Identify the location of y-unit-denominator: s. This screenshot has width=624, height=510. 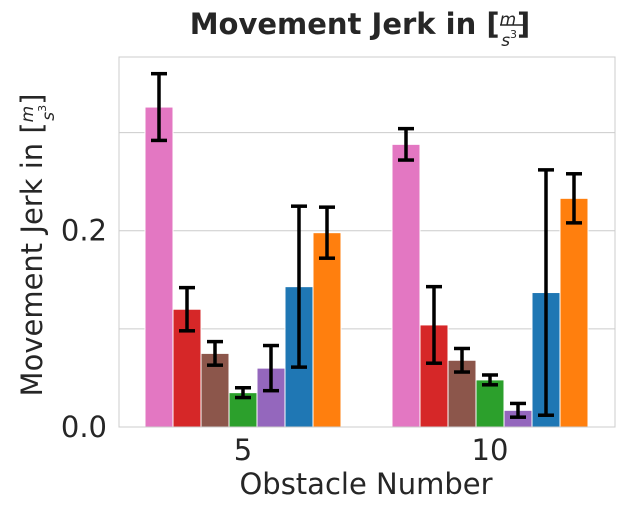
(49, 116).